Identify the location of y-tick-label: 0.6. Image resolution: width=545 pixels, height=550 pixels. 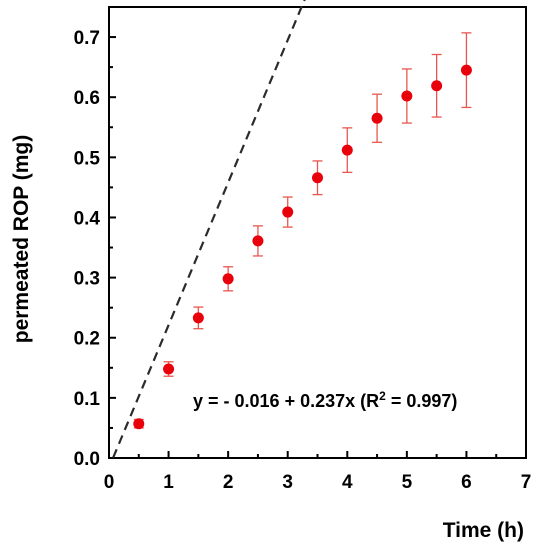
(87, 98).